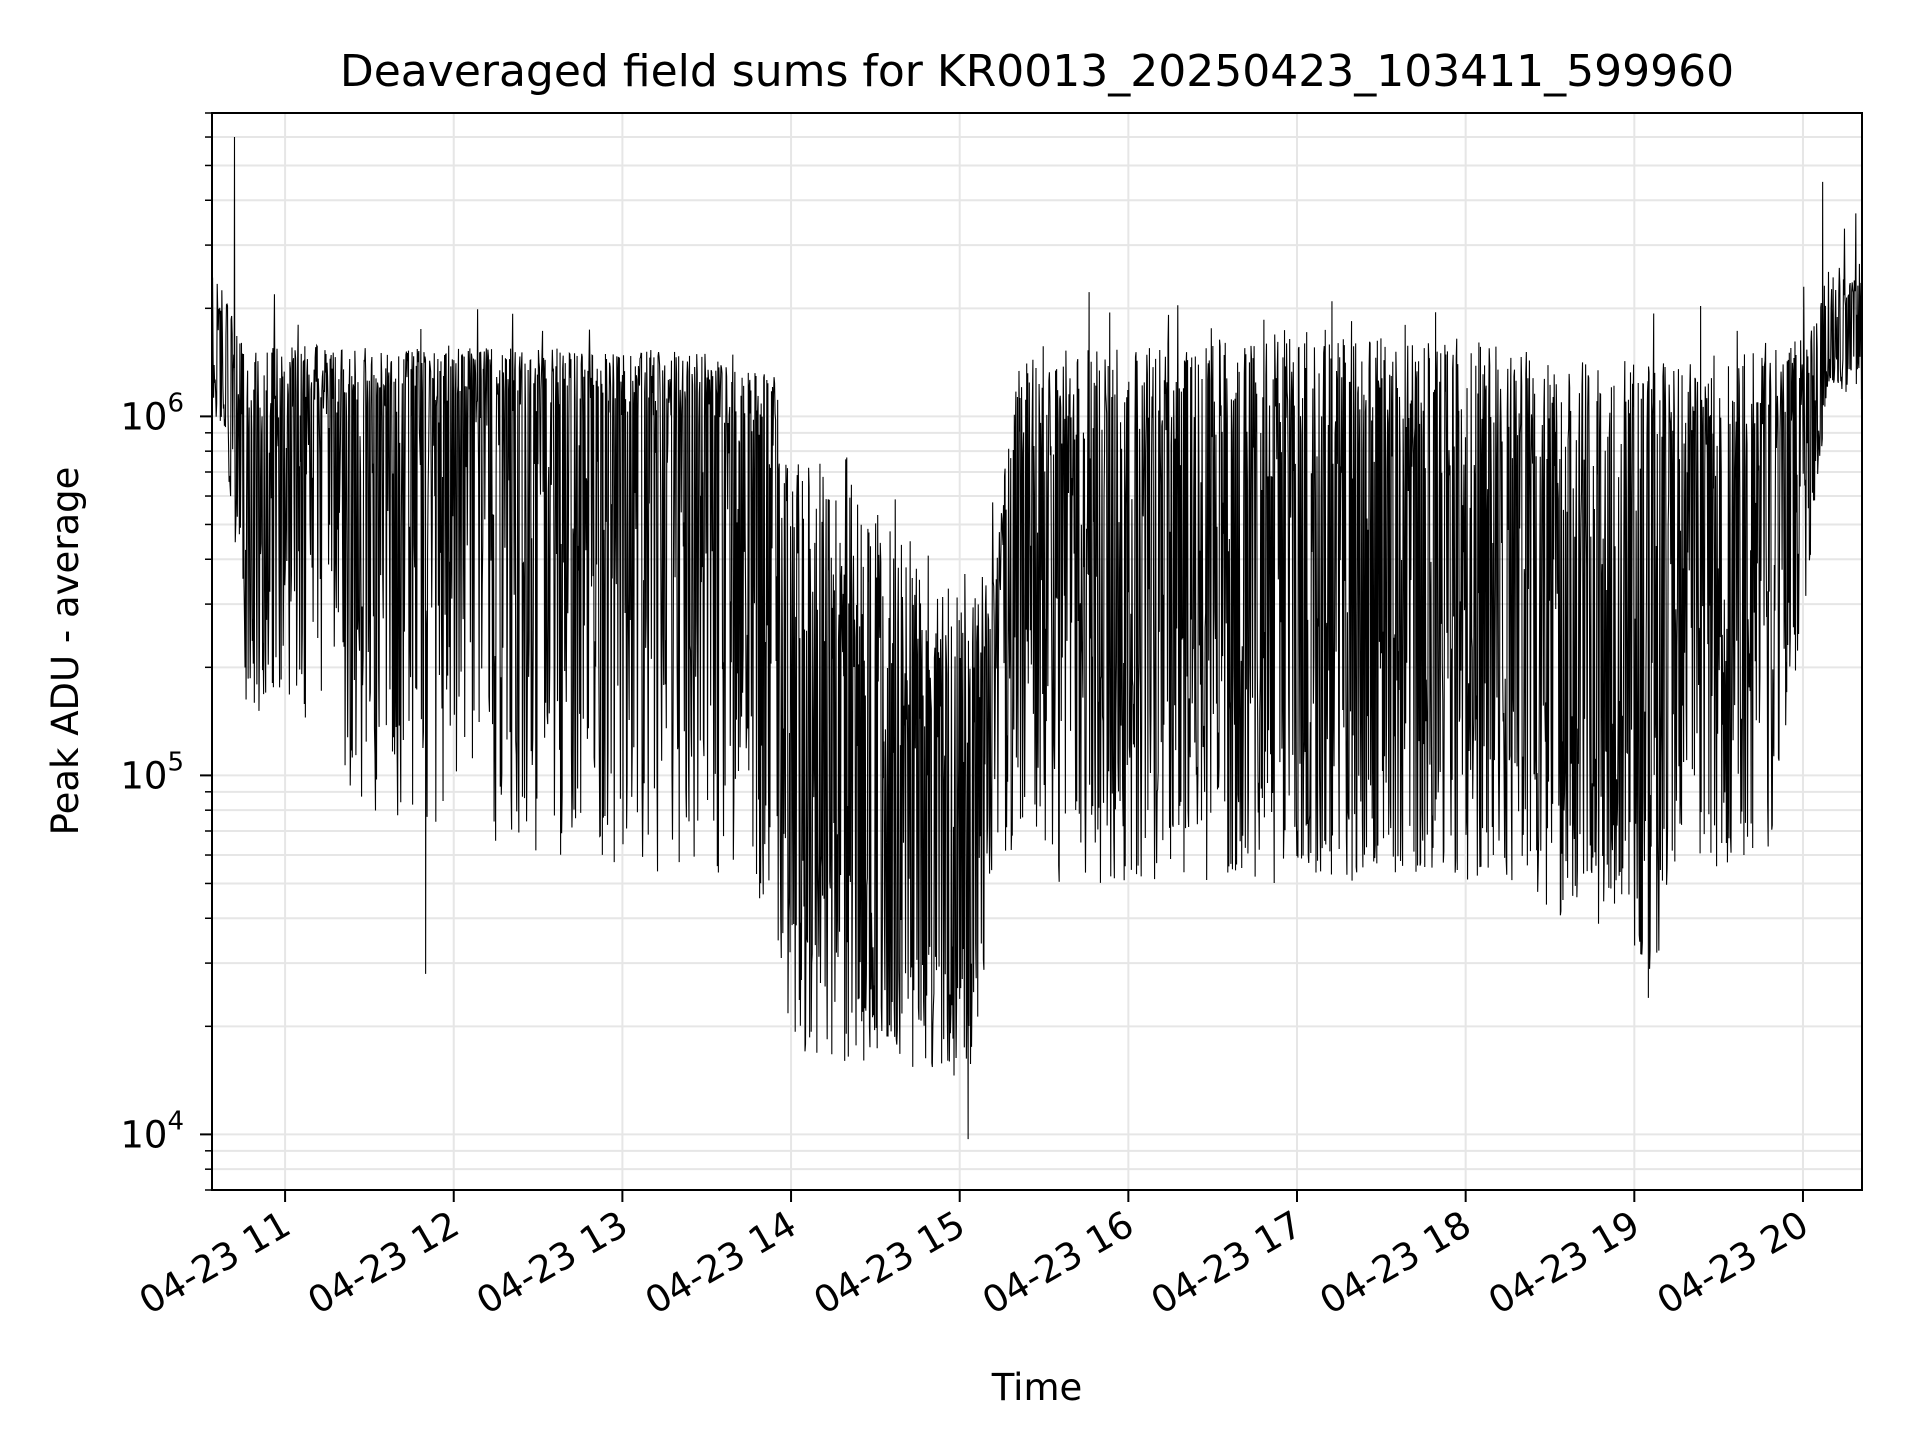  Describe the element at coordinates (152, 772) in the screenshot. I see `y-tick-label: 10⁵` at that location.